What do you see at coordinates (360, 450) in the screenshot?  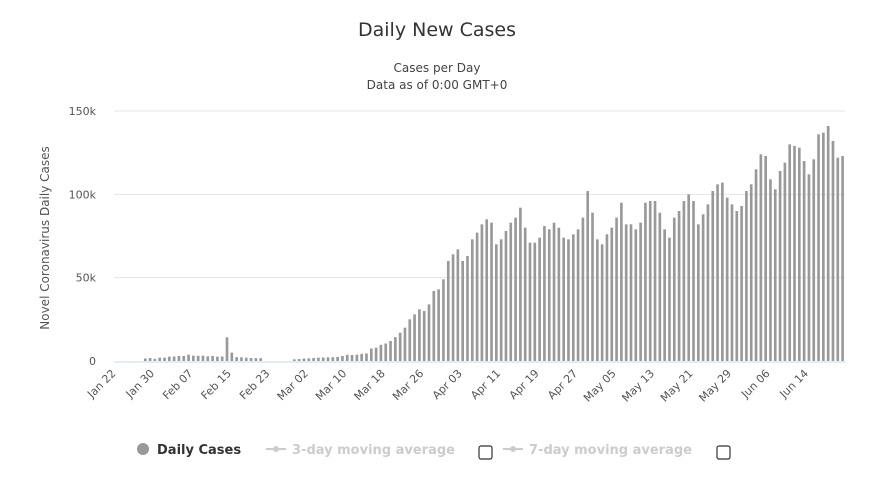 I see `legend-item-3-day-moving-average: 3-day moving average` at bounding box center [360, 450].